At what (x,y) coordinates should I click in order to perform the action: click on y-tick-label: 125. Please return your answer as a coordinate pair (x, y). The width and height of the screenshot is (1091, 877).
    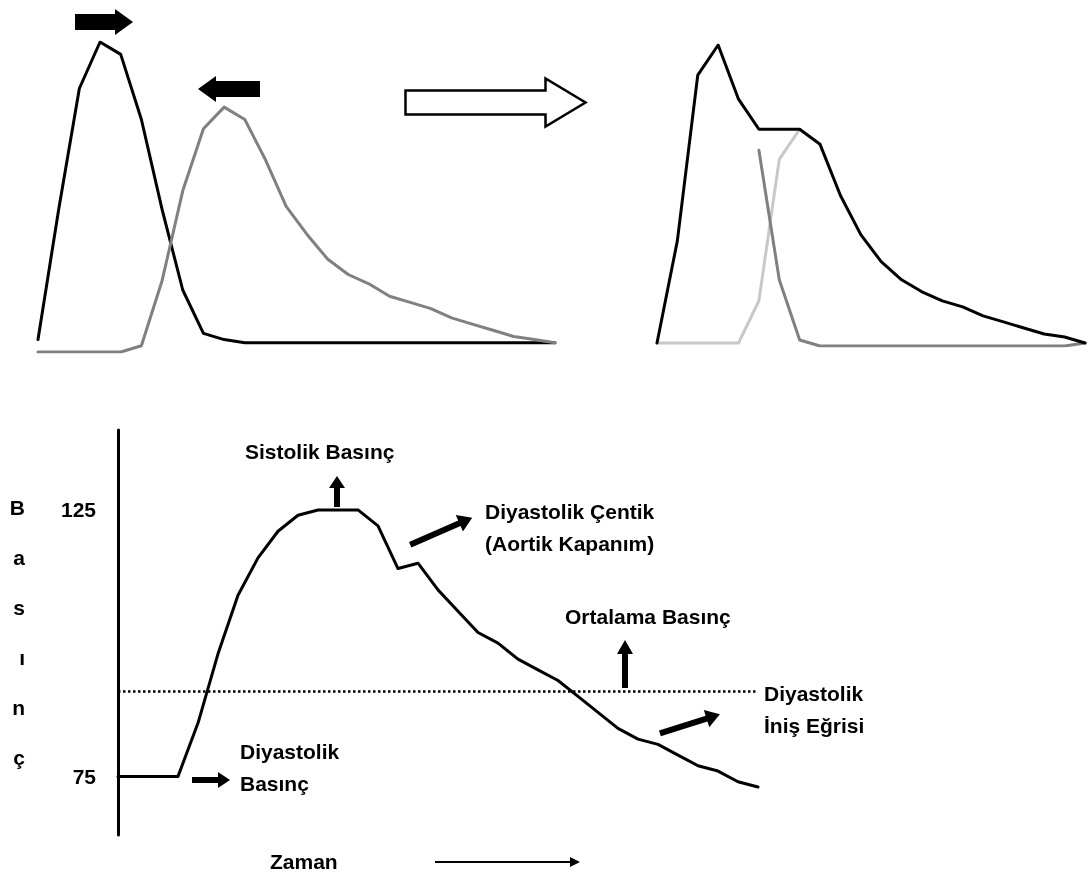
    Looking at the image, I should click on (78, 510).